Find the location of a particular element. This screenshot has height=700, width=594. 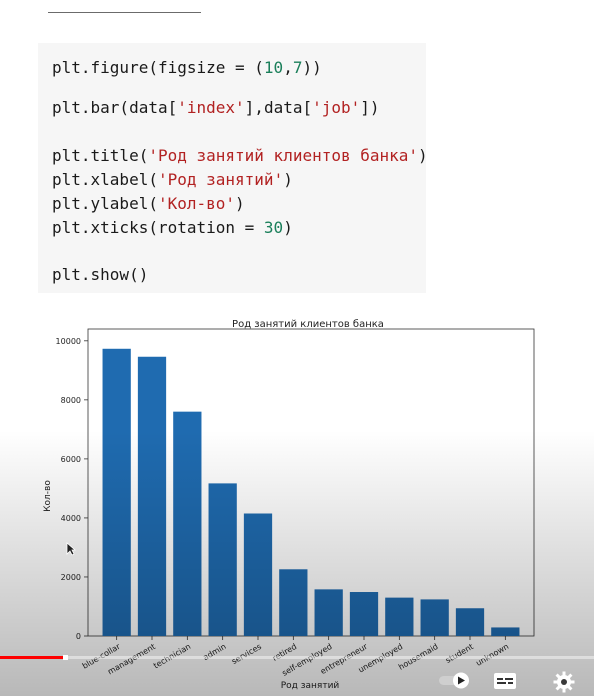

y-tick-label: 4000 is located at coordinates (71, 518).